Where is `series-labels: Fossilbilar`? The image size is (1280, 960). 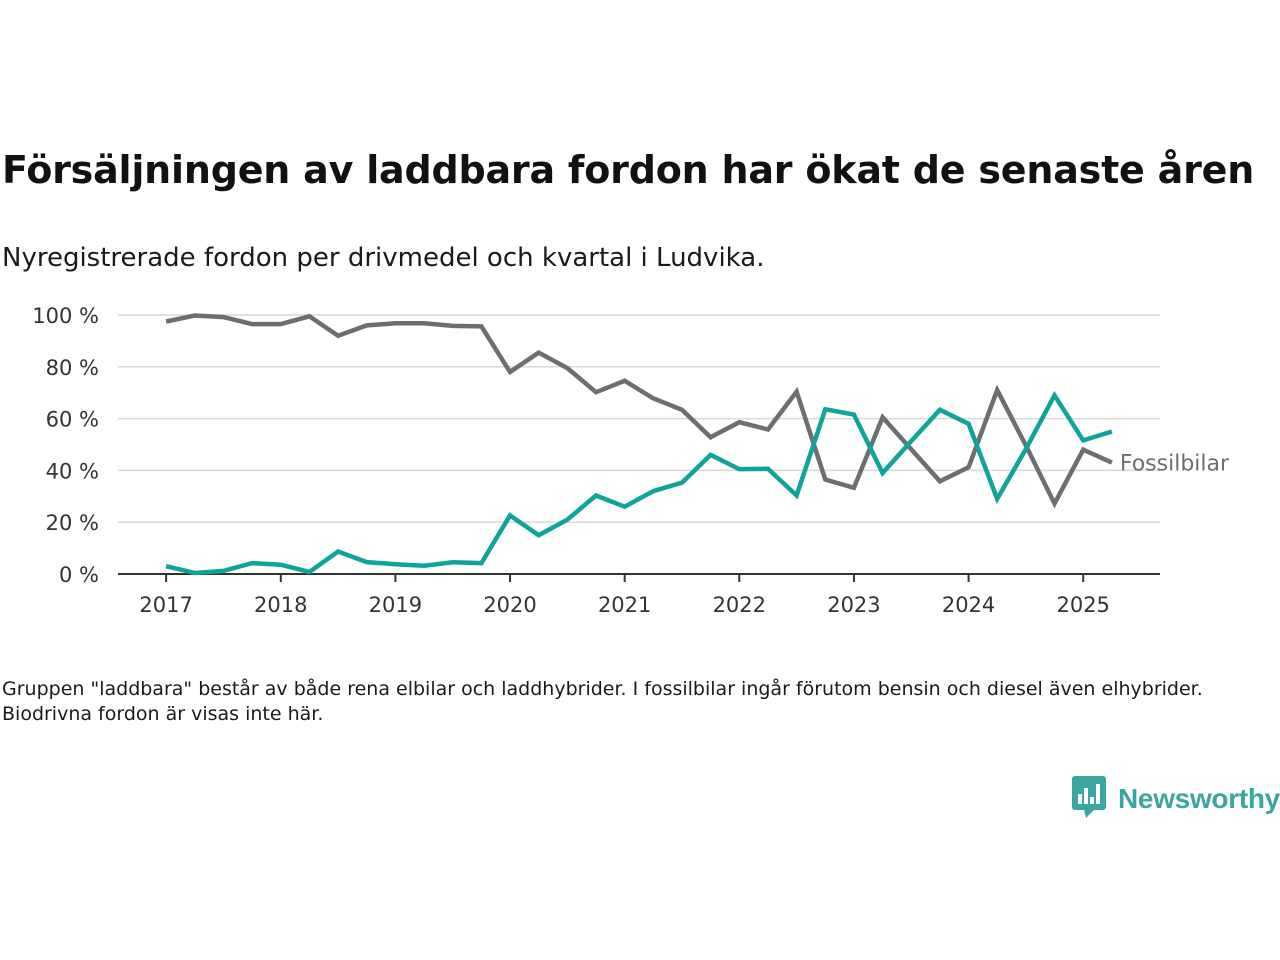
series-labels: Fossilbilar is located at coordinates (1175, 464).